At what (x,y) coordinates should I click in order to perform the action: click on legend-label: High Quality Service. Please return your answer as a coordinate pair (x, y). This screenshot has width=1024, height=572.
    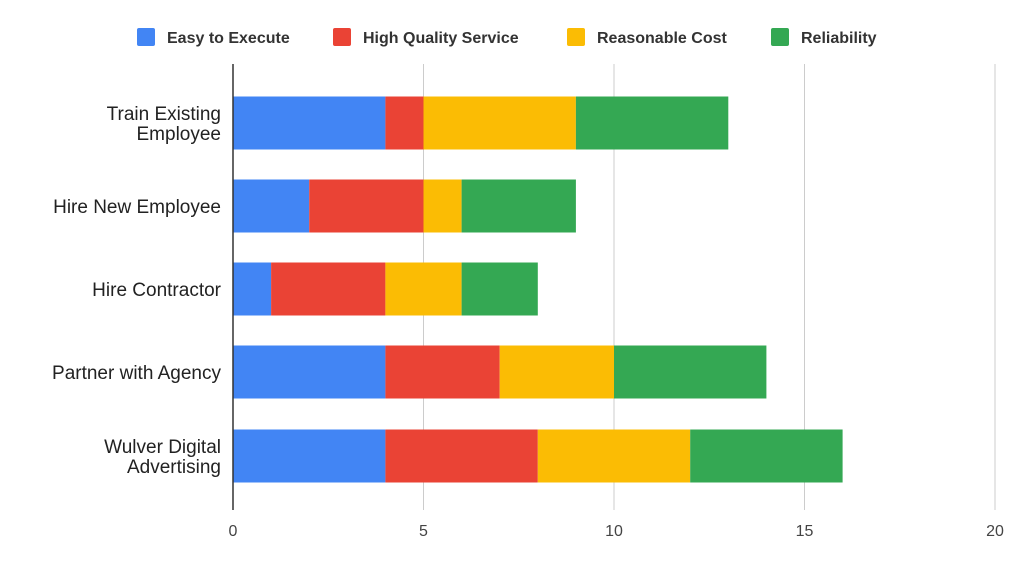
    Looking at the image, I should click on (441, 38).